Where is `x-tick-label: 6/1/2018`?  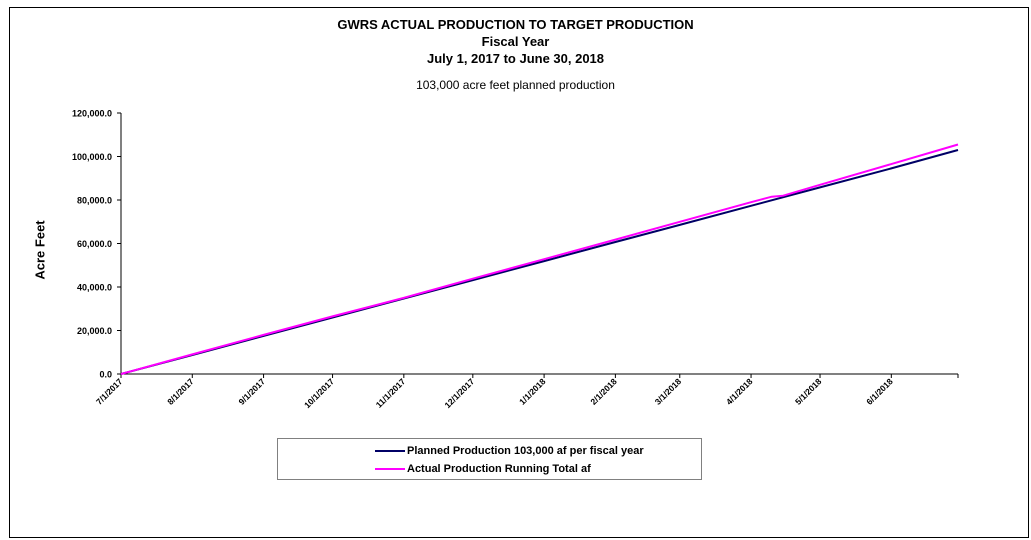 x-tick-label: 6/1/2018 is located at coordinates (879, 391).